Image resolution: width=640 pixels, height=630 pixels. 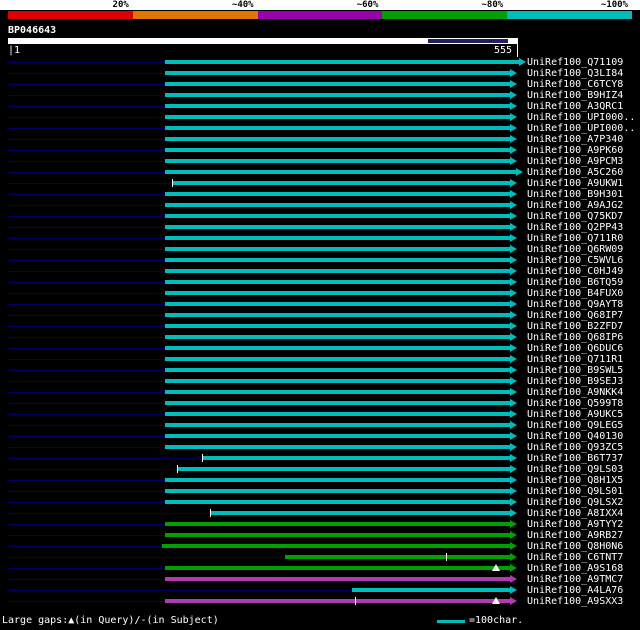 I want to click on hit-label: UniRef100_Q9LSX2, so click(x=575, y=502).